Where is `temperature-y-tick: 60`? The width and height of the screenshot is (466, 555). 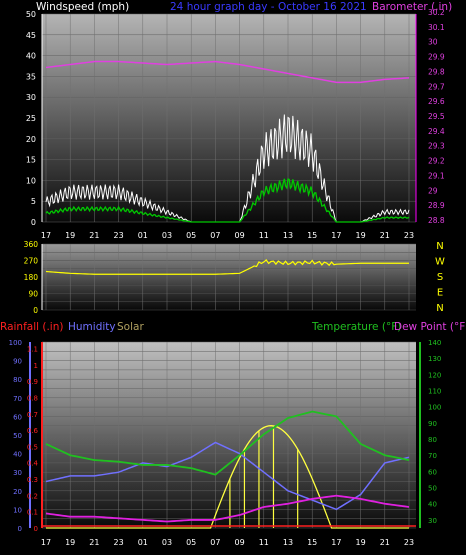 temperature-y-tick: 60 is located at coordinates (432, 472).